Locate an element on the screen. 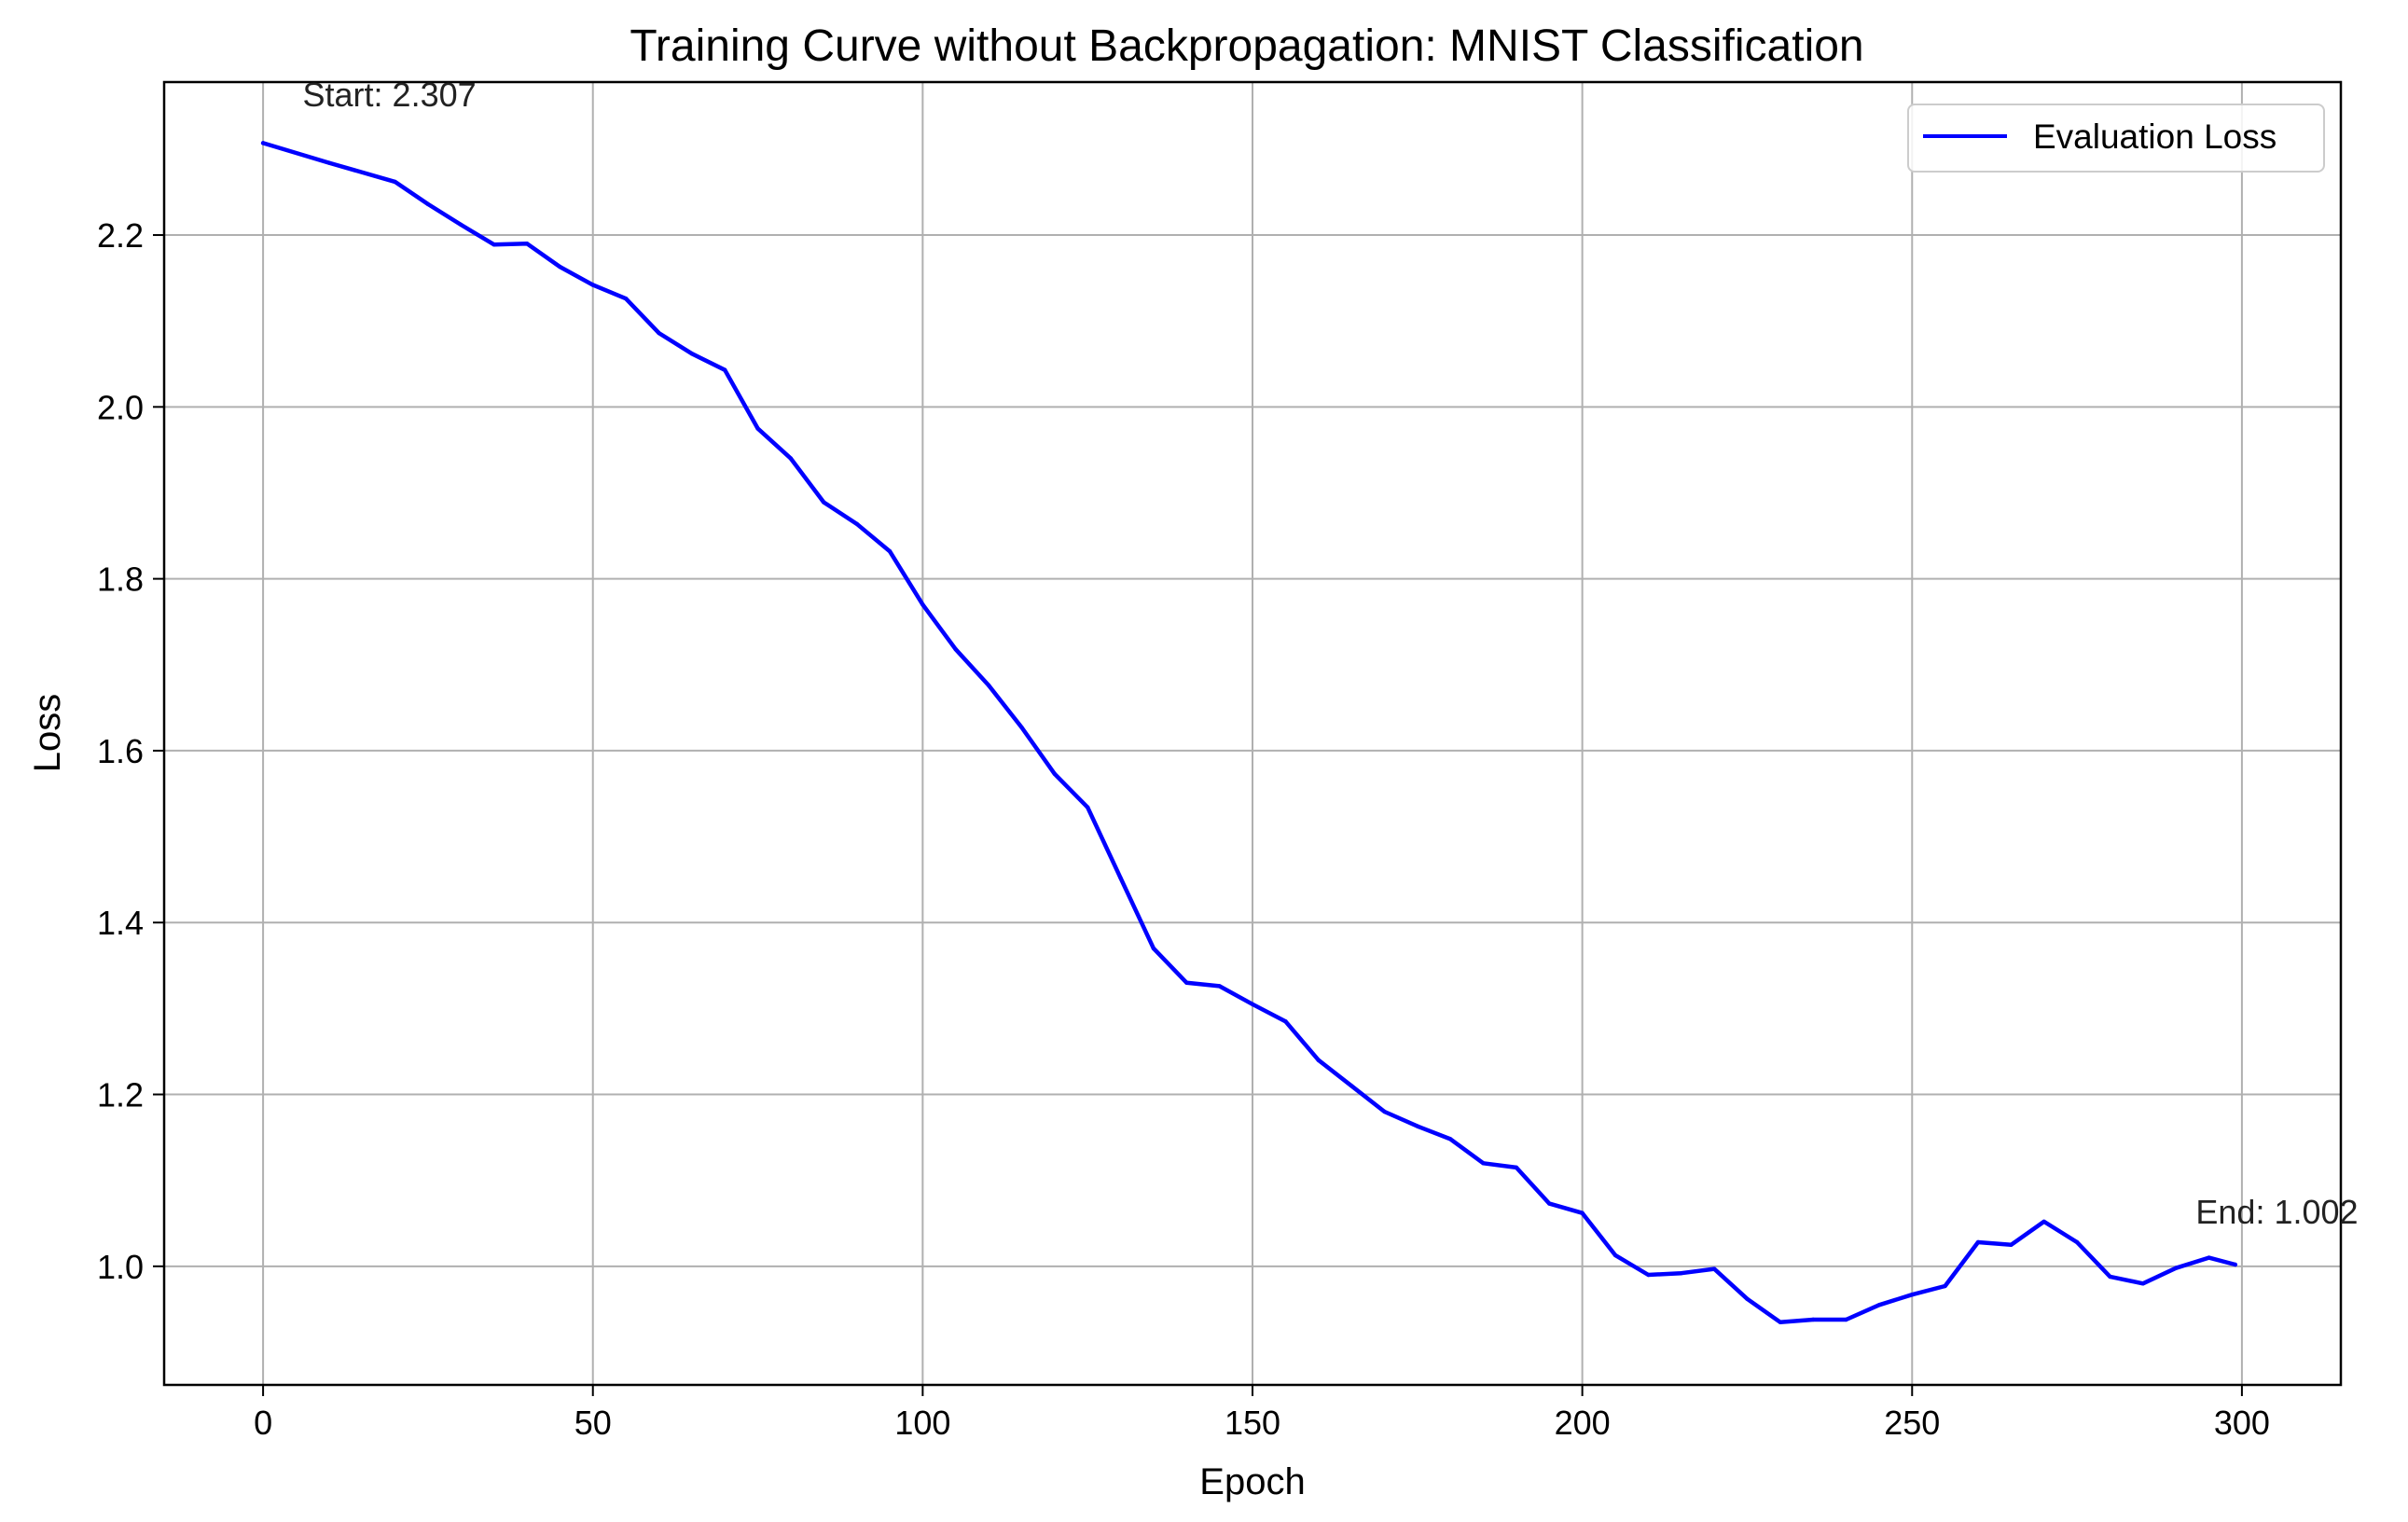 Image resolution: width=2408 pixels, height=1522 pixels. x-axis-label: Epoch is located at coordinates (1252, 1481).